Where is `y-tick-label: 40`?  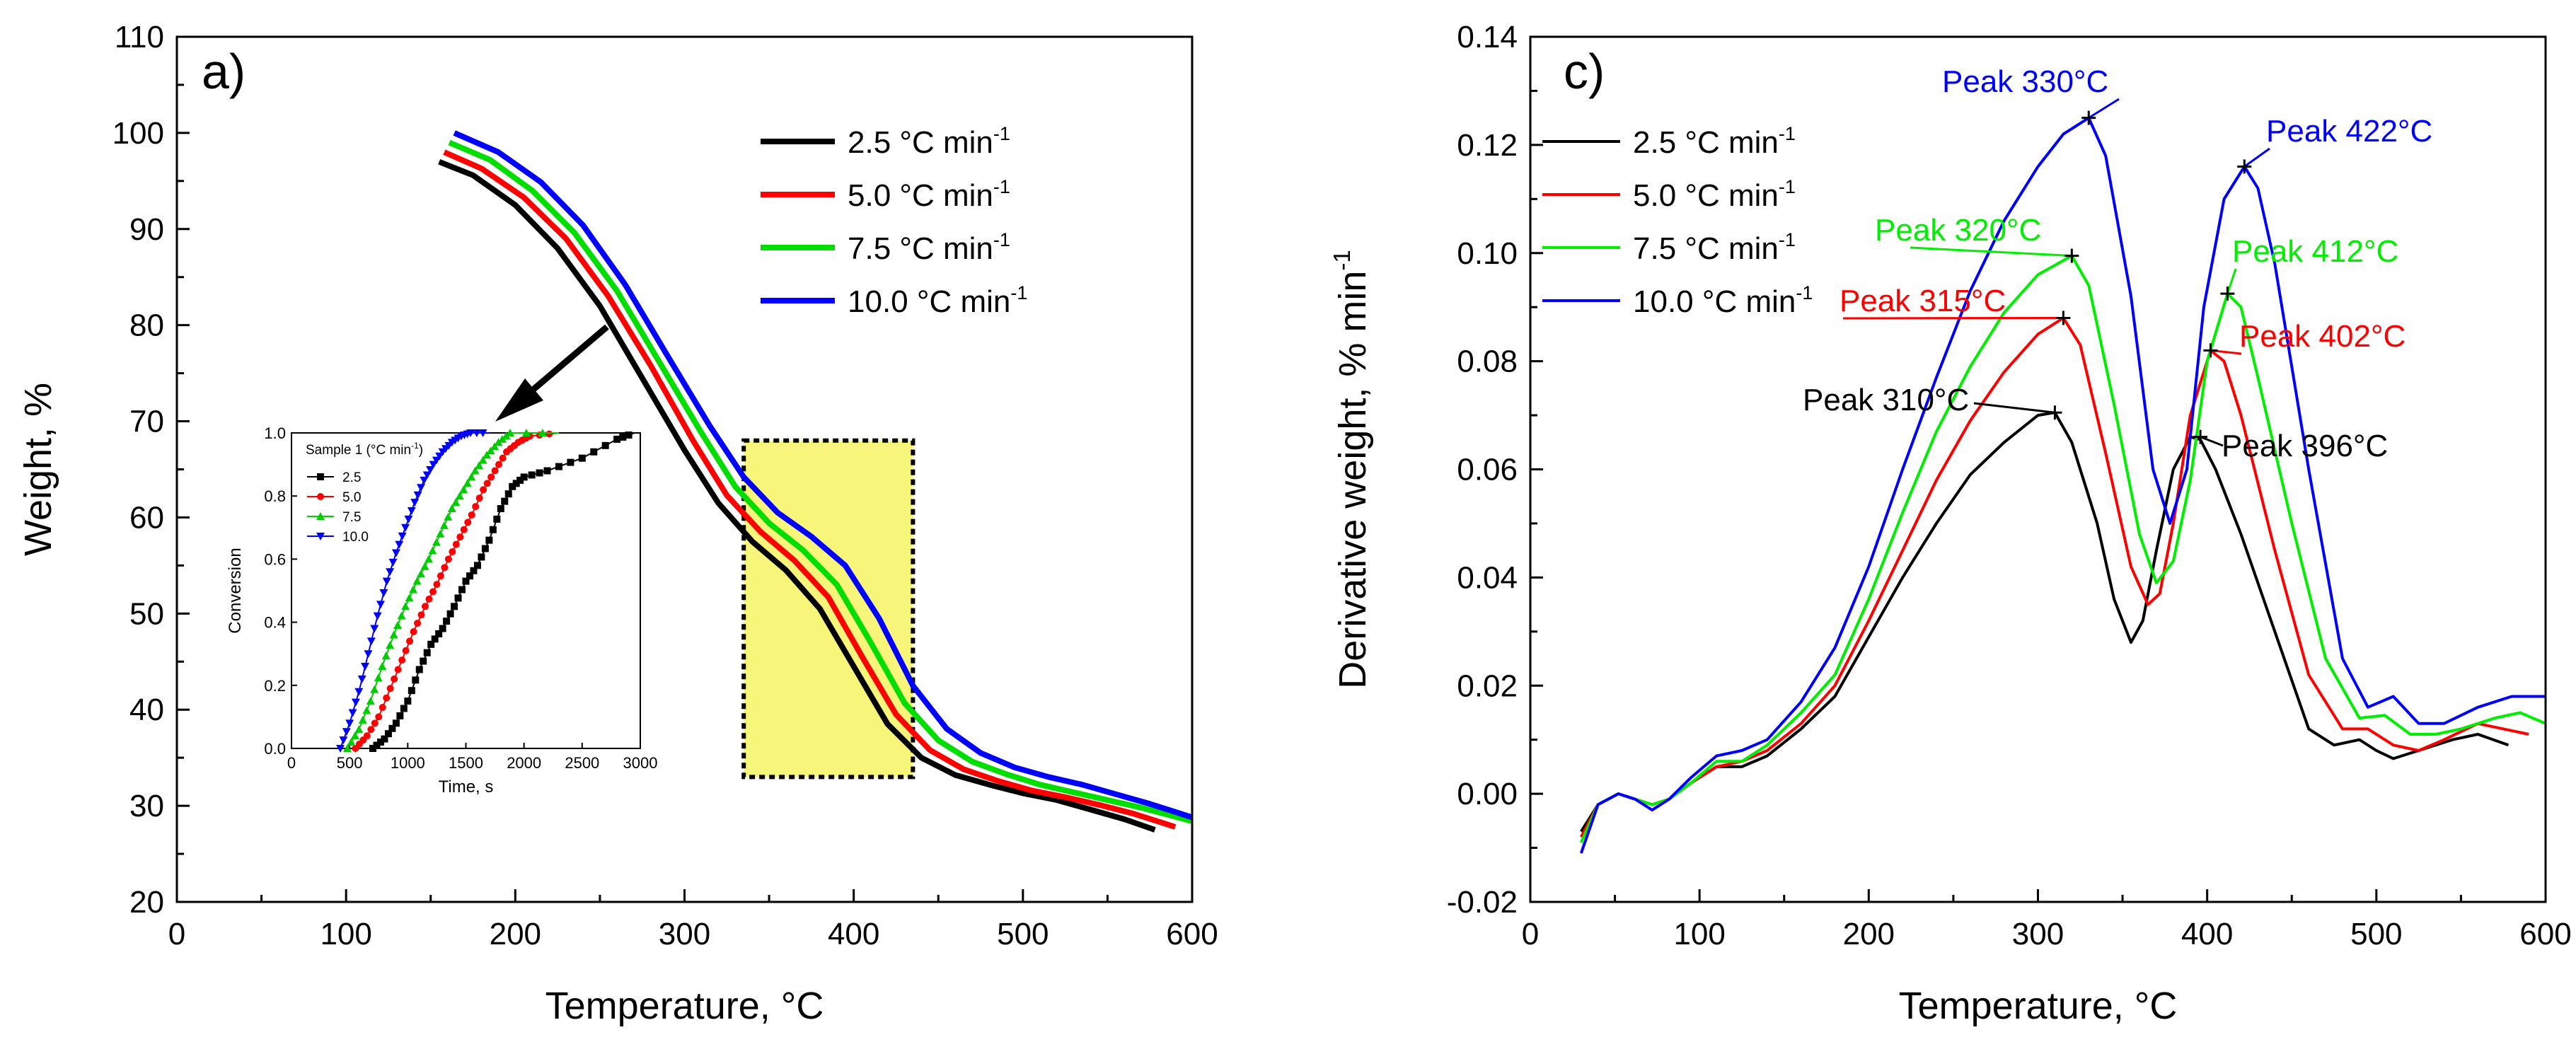
y-tick-label: 40 is located at coordinates (146, 710).